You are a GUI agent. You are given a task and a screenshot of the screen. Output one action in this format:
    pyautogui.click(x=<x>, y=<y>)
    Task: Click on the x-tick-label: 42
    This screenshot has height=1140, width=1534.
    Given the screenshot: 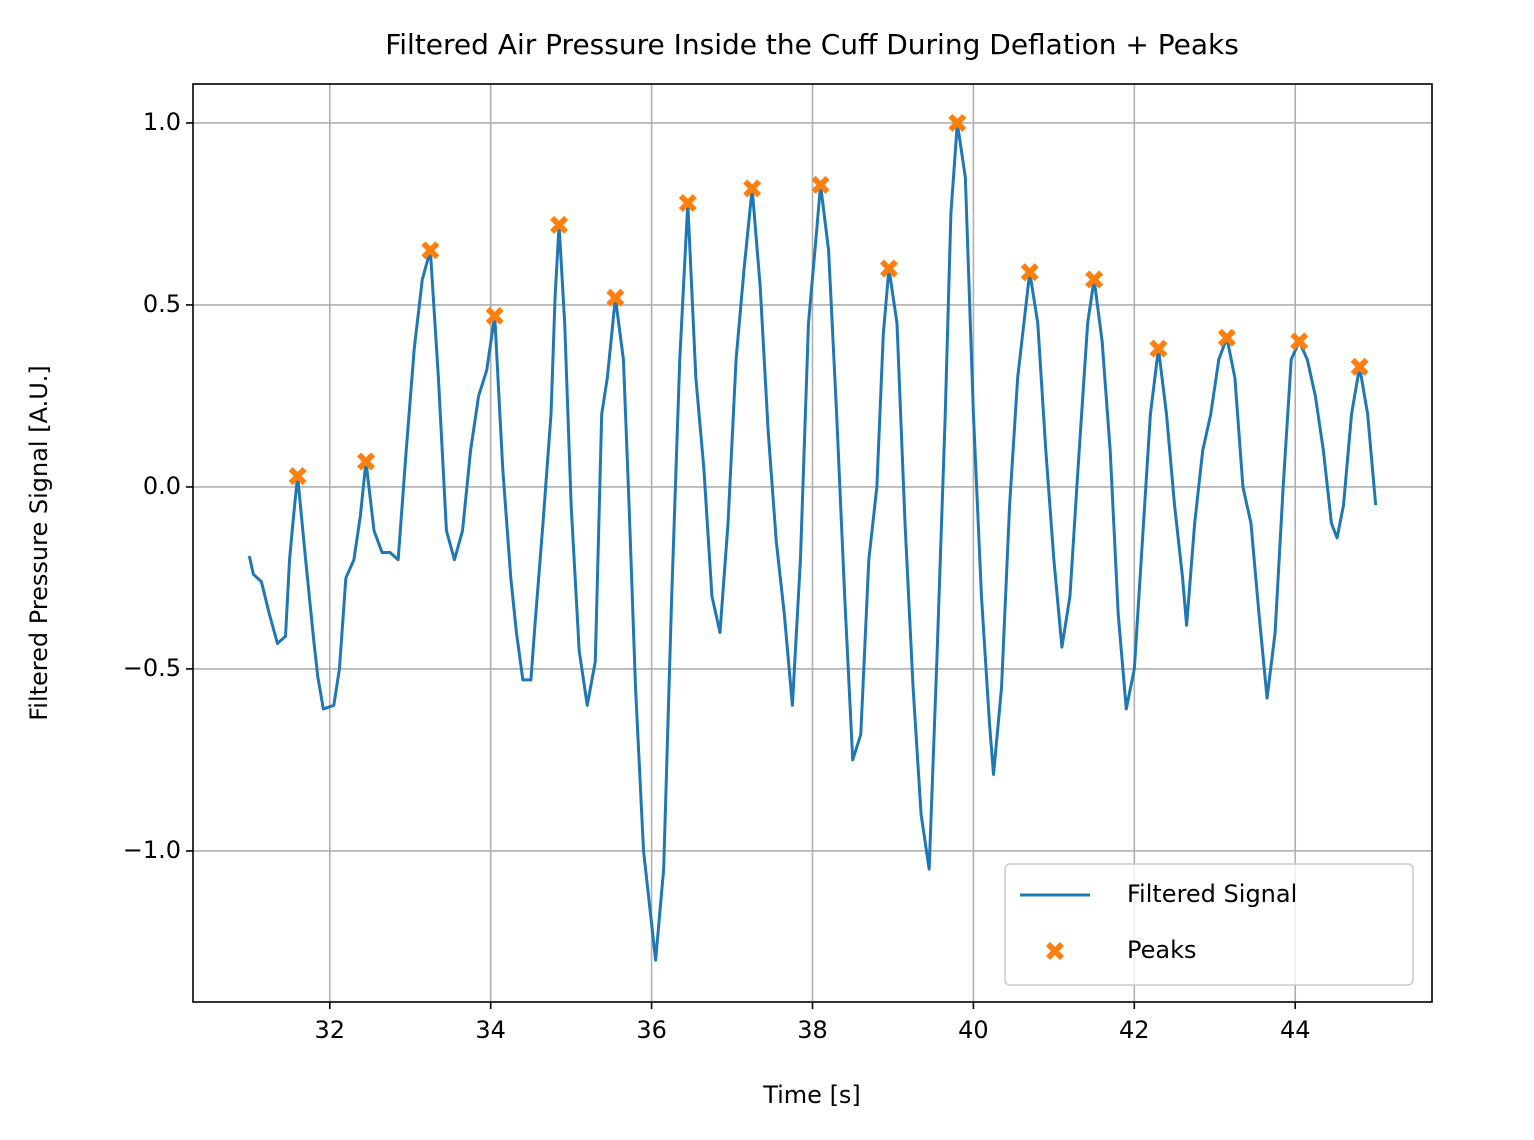 What is the action you would take?
    pyautogui.click(x=1134, y=1030)
    